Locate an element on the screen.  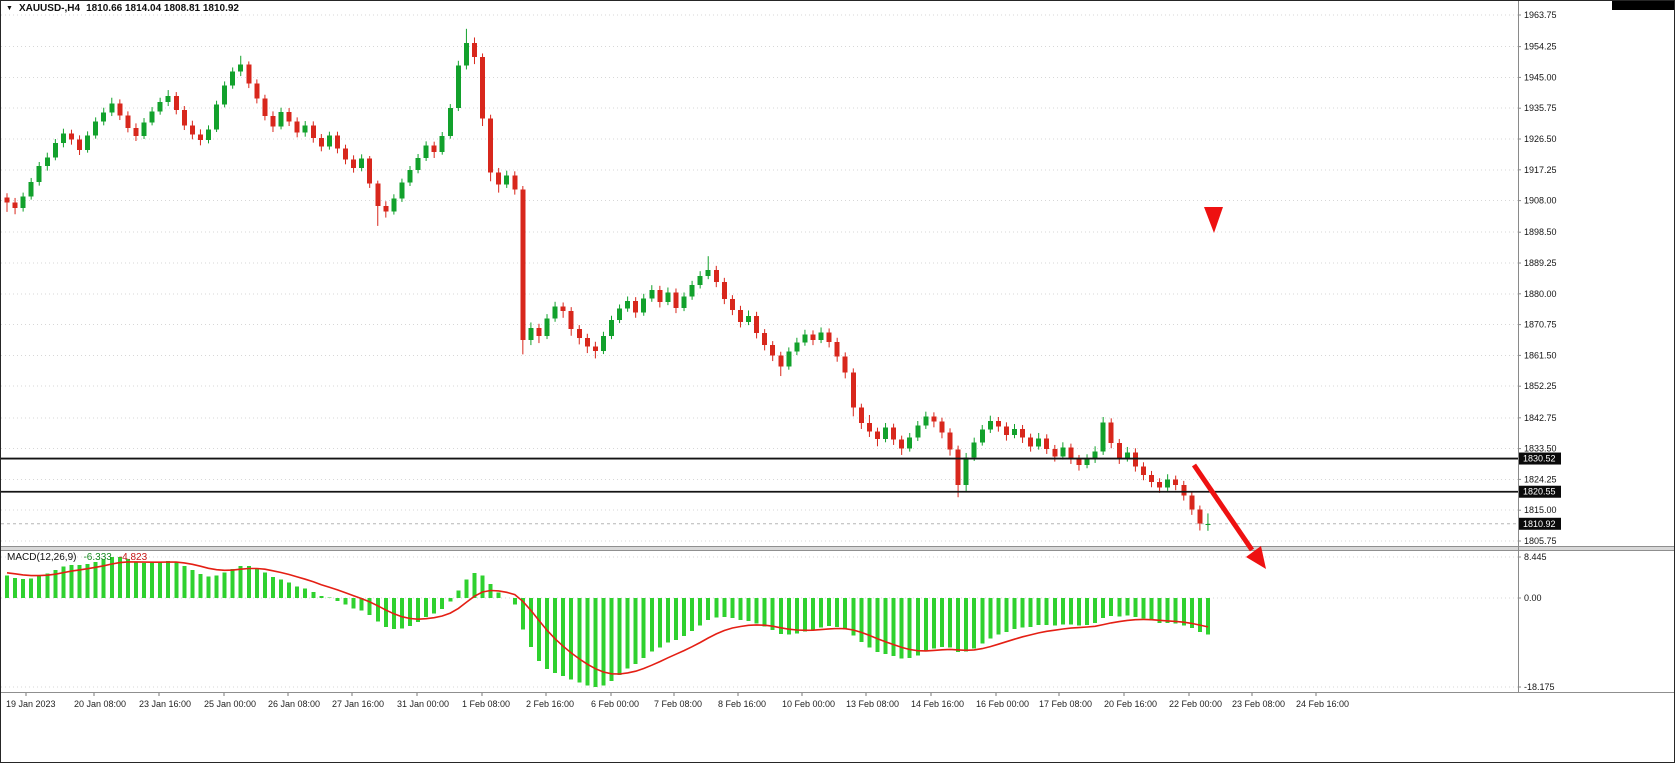
time-axis-label: 1 Feb 08:00 is located at coordinates (486, 704).